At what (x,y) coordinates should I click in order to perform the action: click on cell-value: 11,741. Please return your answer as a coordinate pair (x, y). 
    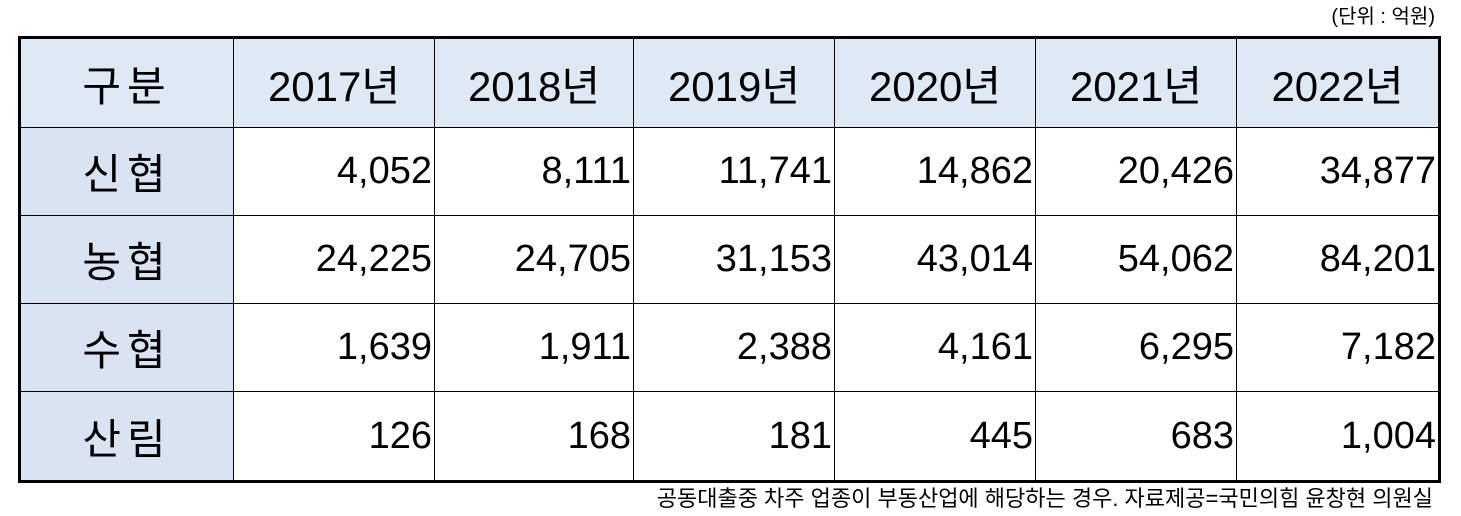
    Looking at the image, I should click on (734, 171).